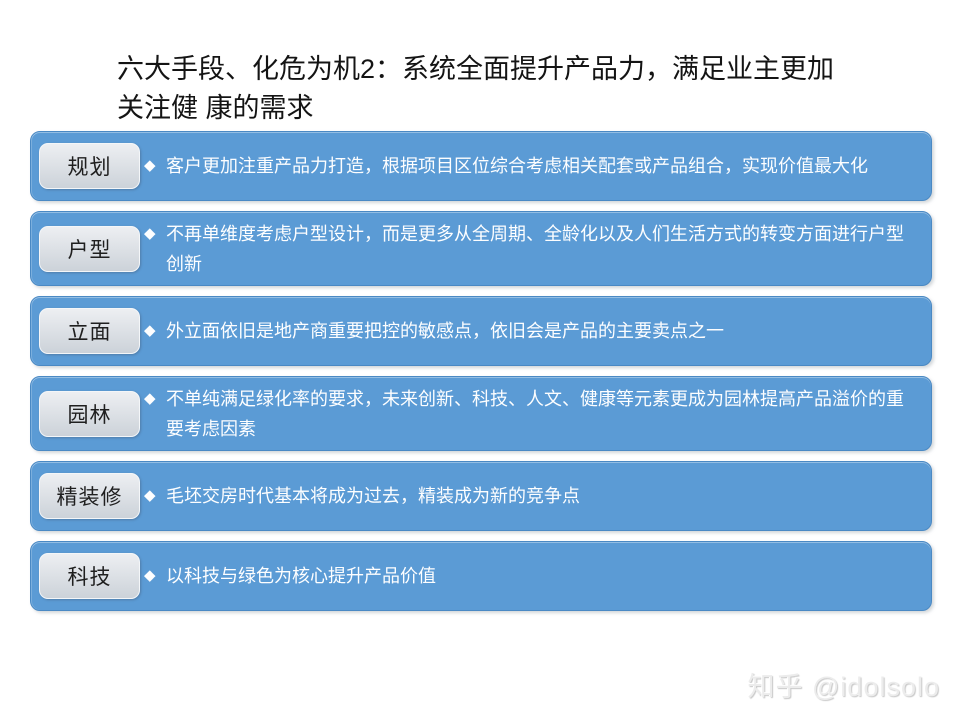 Image resolution: width=960 pixels, height=720 pixels. I want to click on section-description-facade: ◆ 外立面依旧是地产商重要把控的敏感点，依旧会是产品的主要卖点之一, so click(481, 331).